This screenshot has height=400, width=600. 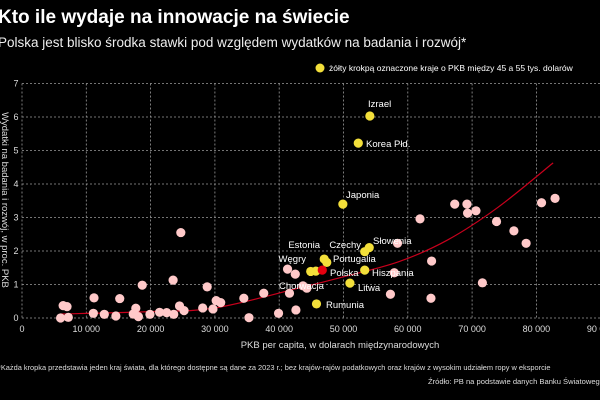 I want to click on y-tick-label: 3, so click(x=15, y=218).